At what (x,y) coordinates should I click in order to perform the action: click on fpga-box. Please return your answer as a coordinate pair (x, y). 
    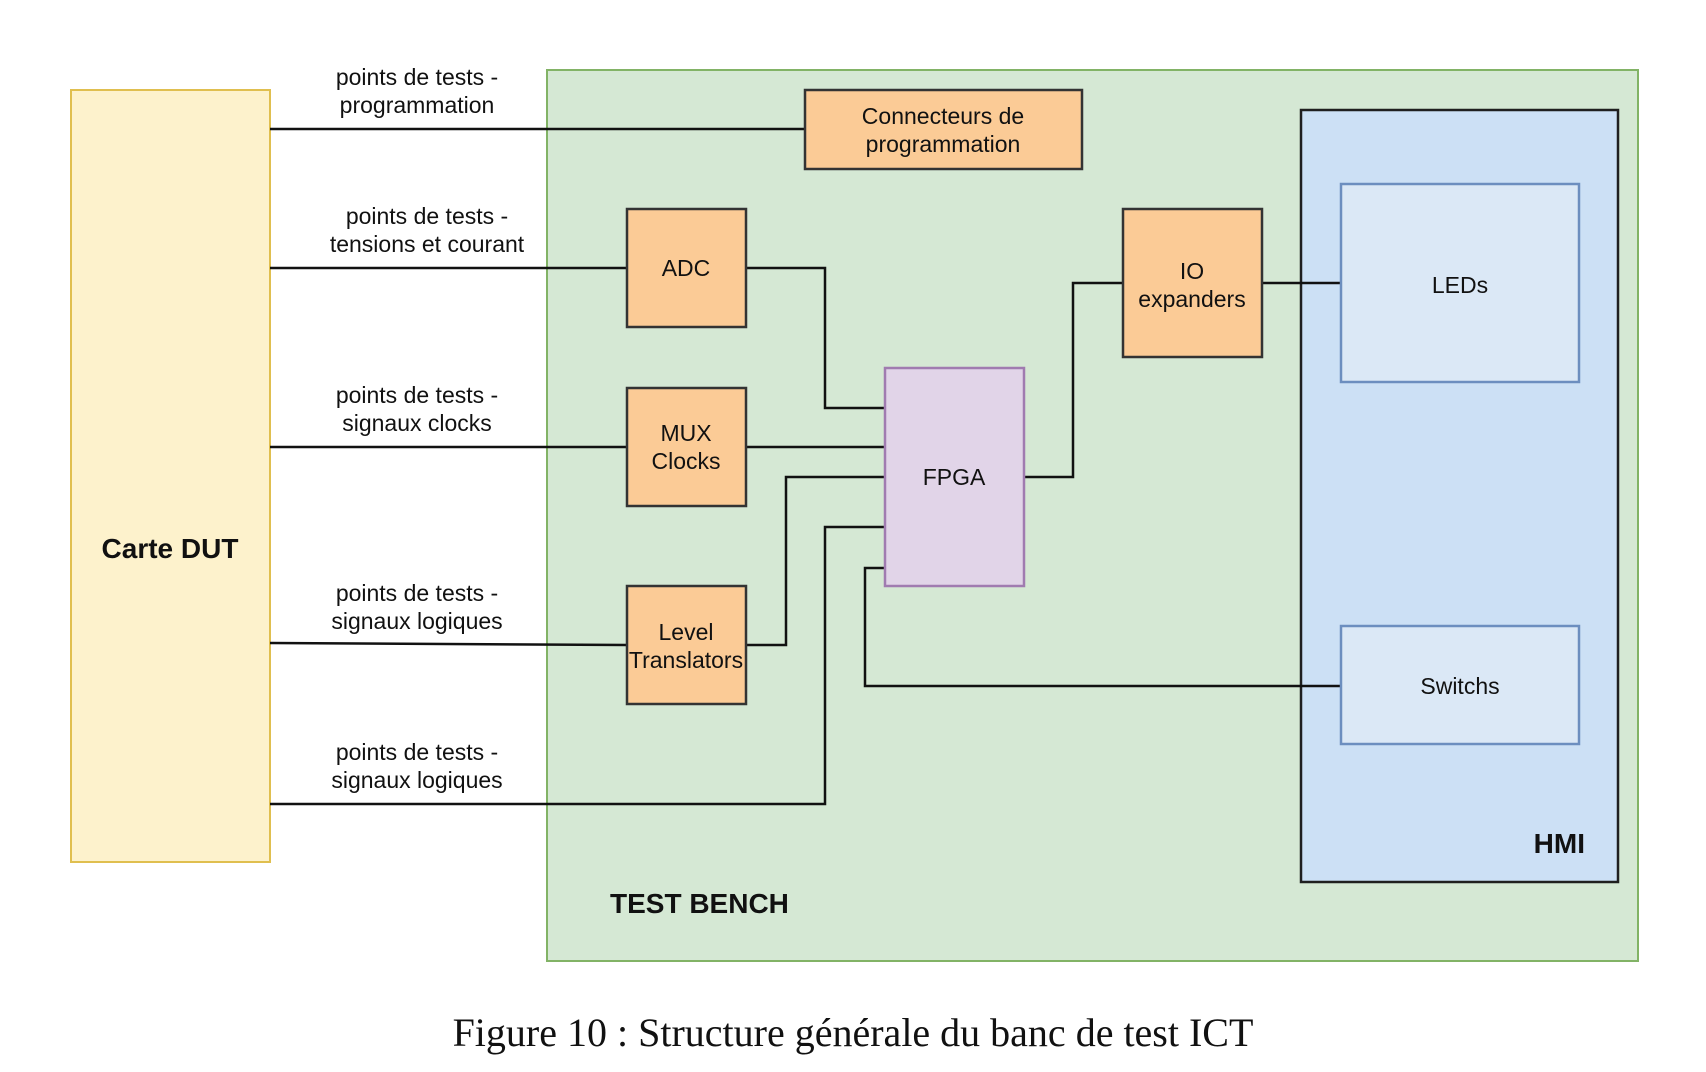
    Looking at the image, I should click on (954, 477).